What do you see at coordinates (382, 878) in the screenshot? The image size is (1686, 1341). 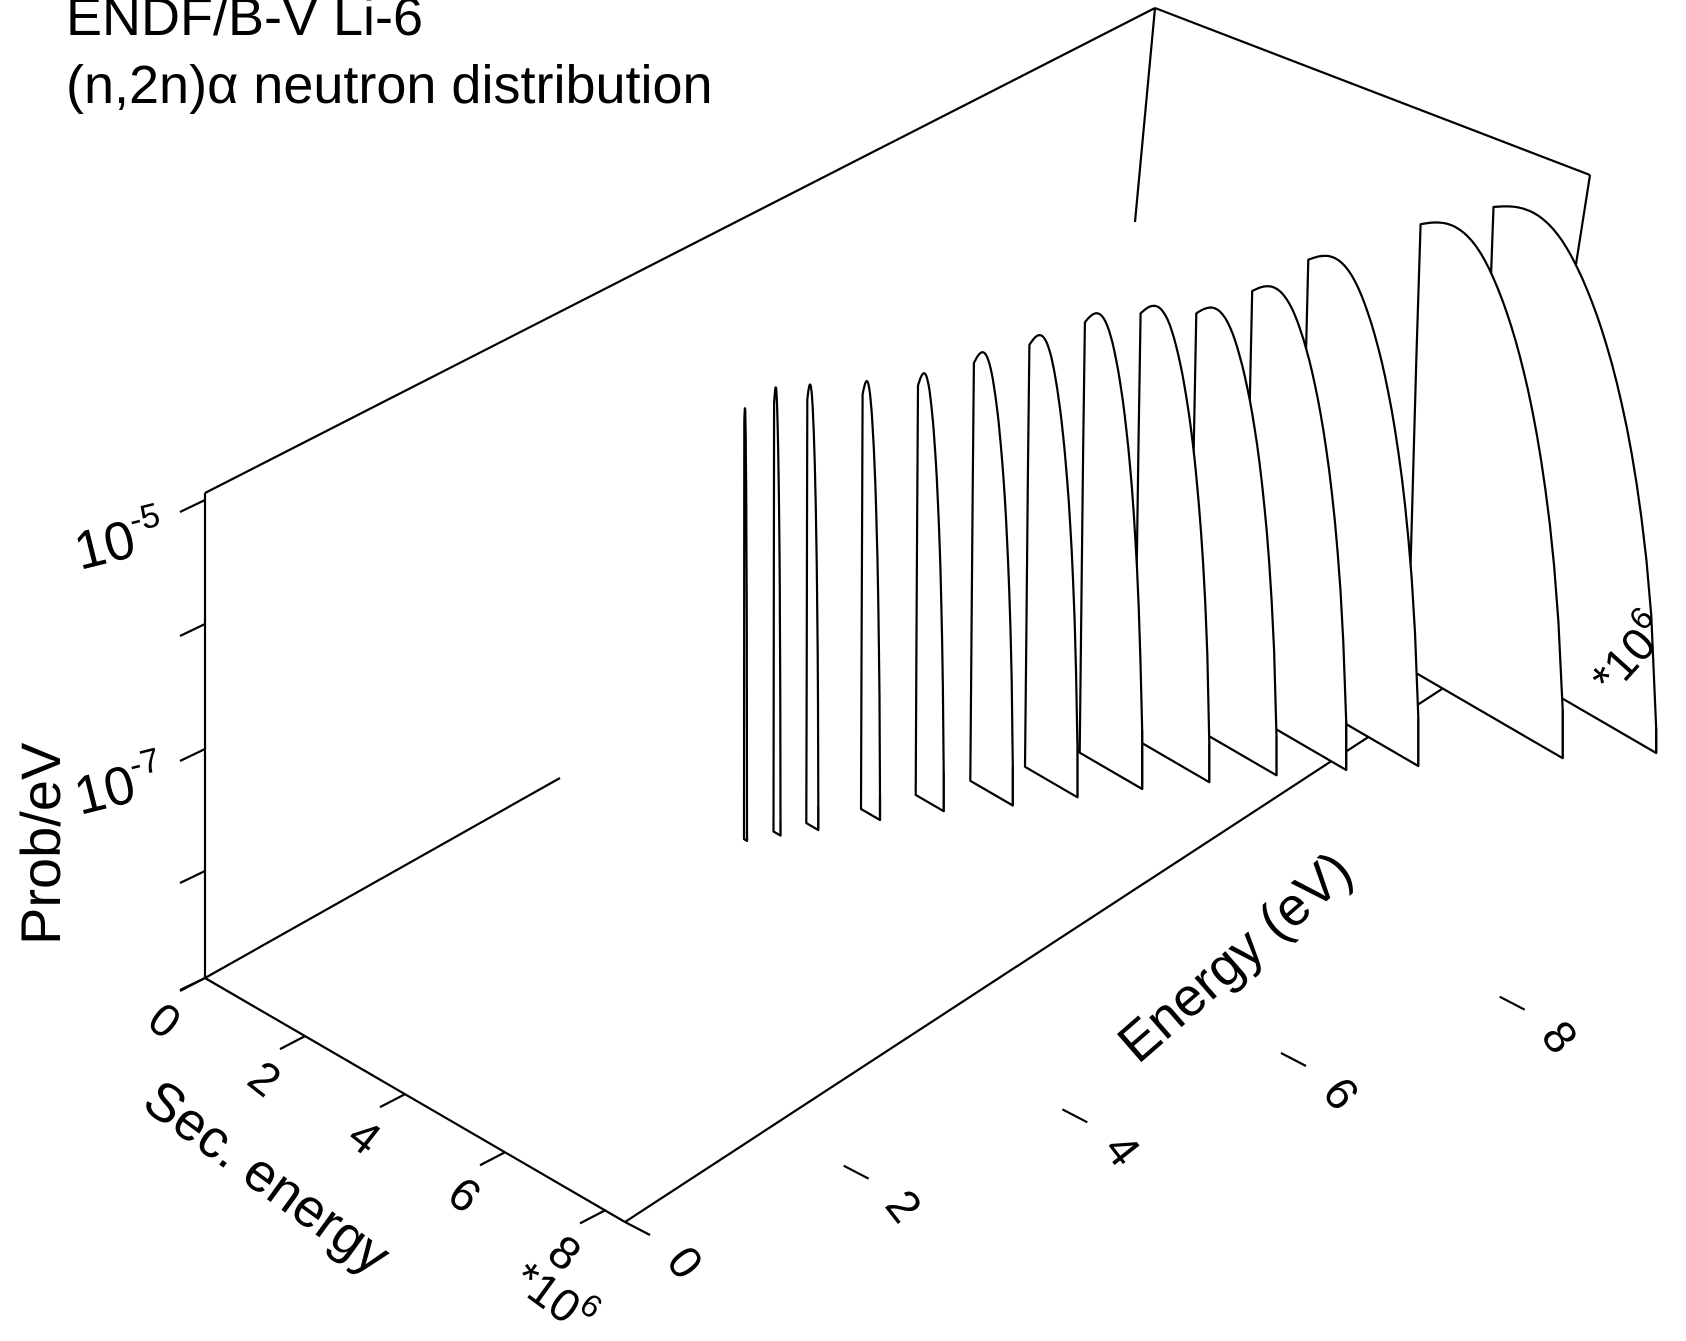 I see `back-floor-edge` at bounding box center [382, 878].